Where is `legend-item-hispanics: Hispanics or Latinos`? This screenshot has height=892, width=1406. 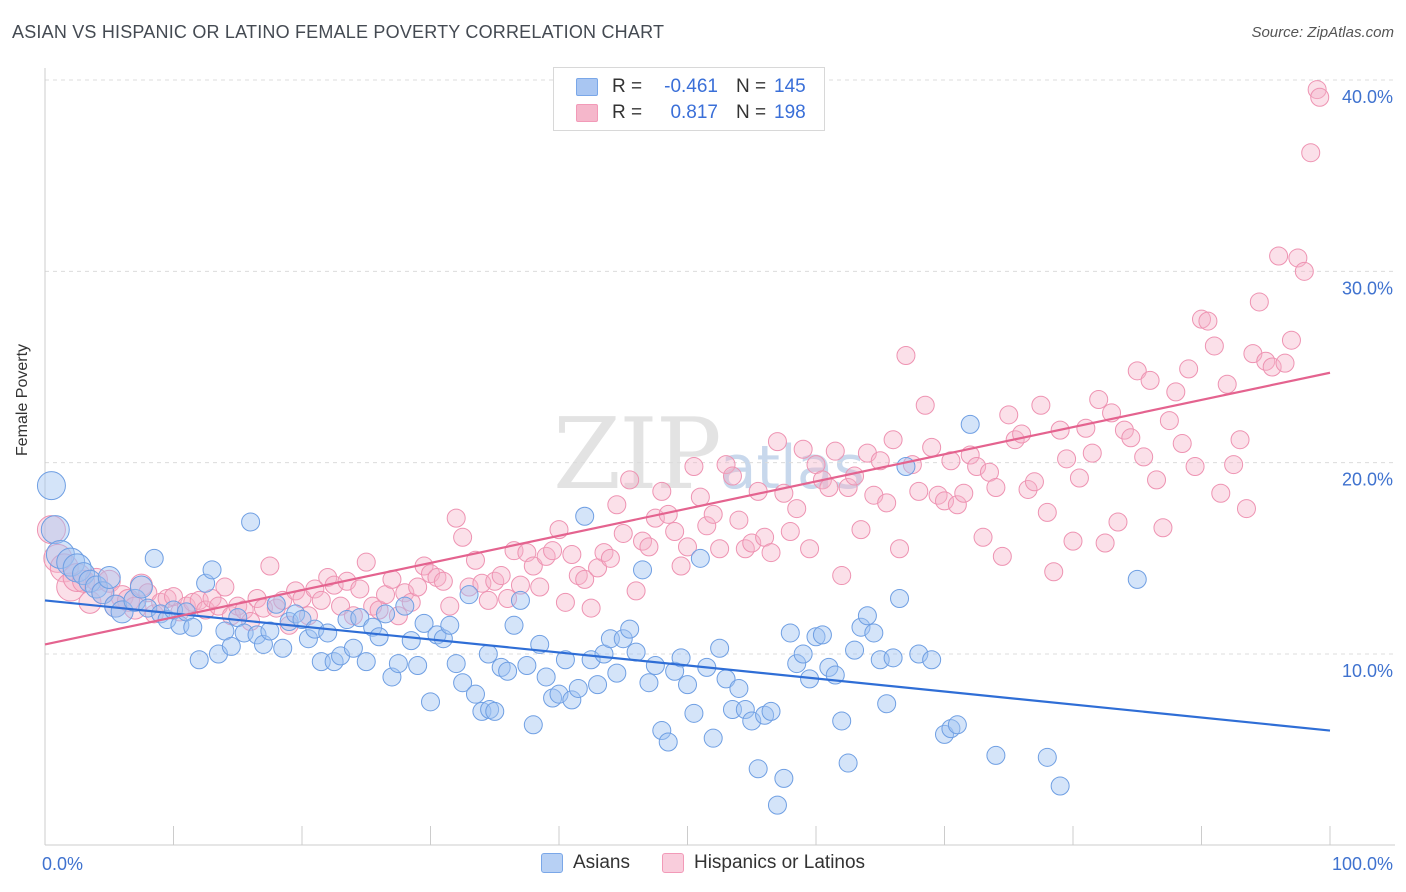 legend-item-hispanics: Hispanics or Latinos is located at coordinates (763, 863).